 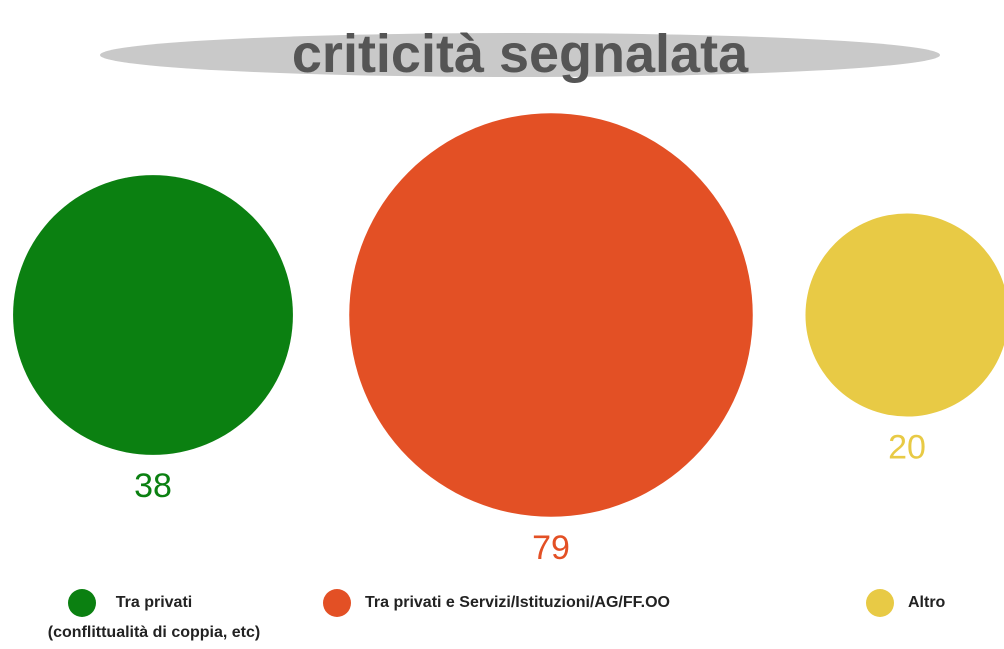 What do you see at coordinates (153, 486) in the screenshot?
I see `data-label: 38` at bounding box center [153, 486].